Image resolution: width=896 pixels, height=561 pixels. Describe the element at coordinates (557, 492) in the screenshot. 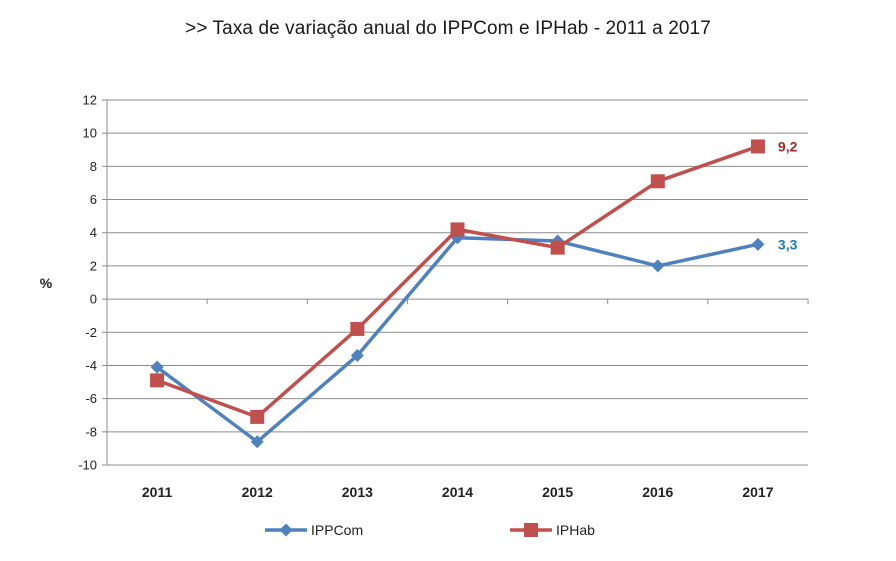

I see `x-tick-label: 2015` at that location.